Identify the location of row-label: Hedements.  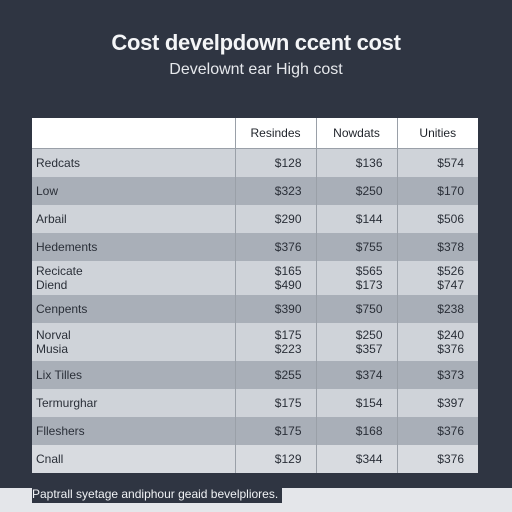
(67, 247).